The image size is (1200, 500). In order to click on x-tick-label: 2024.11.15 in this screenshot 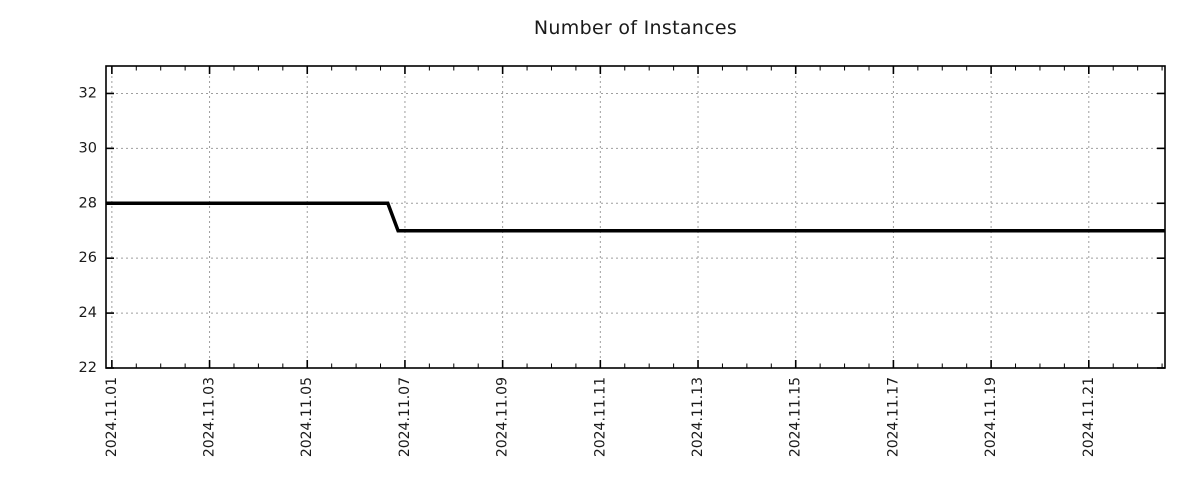, I will do `click(796, 417)`.